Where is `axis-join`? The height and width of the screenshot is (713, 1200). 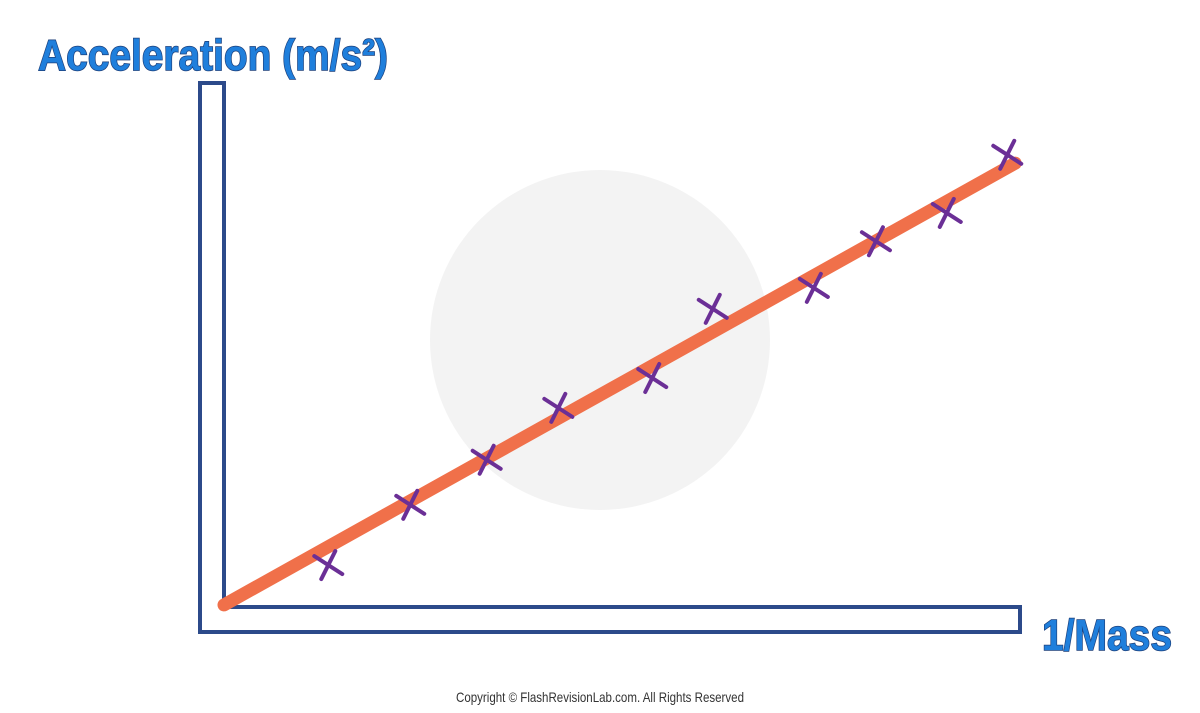 axis-join is located at coordinates (212, 607).